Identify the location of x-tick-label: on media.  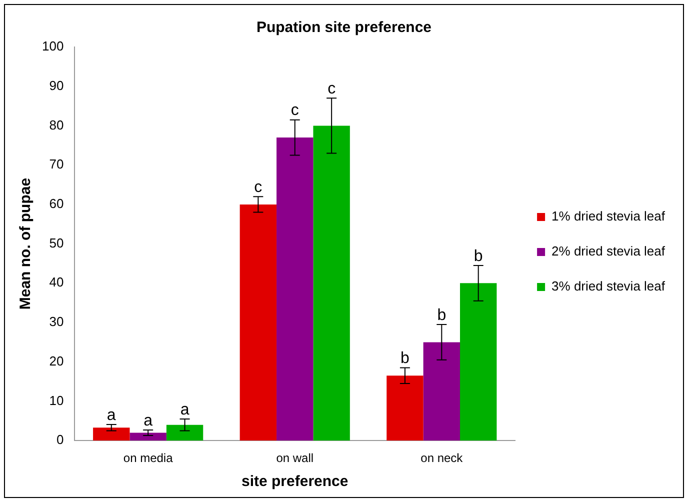
(148, 458).